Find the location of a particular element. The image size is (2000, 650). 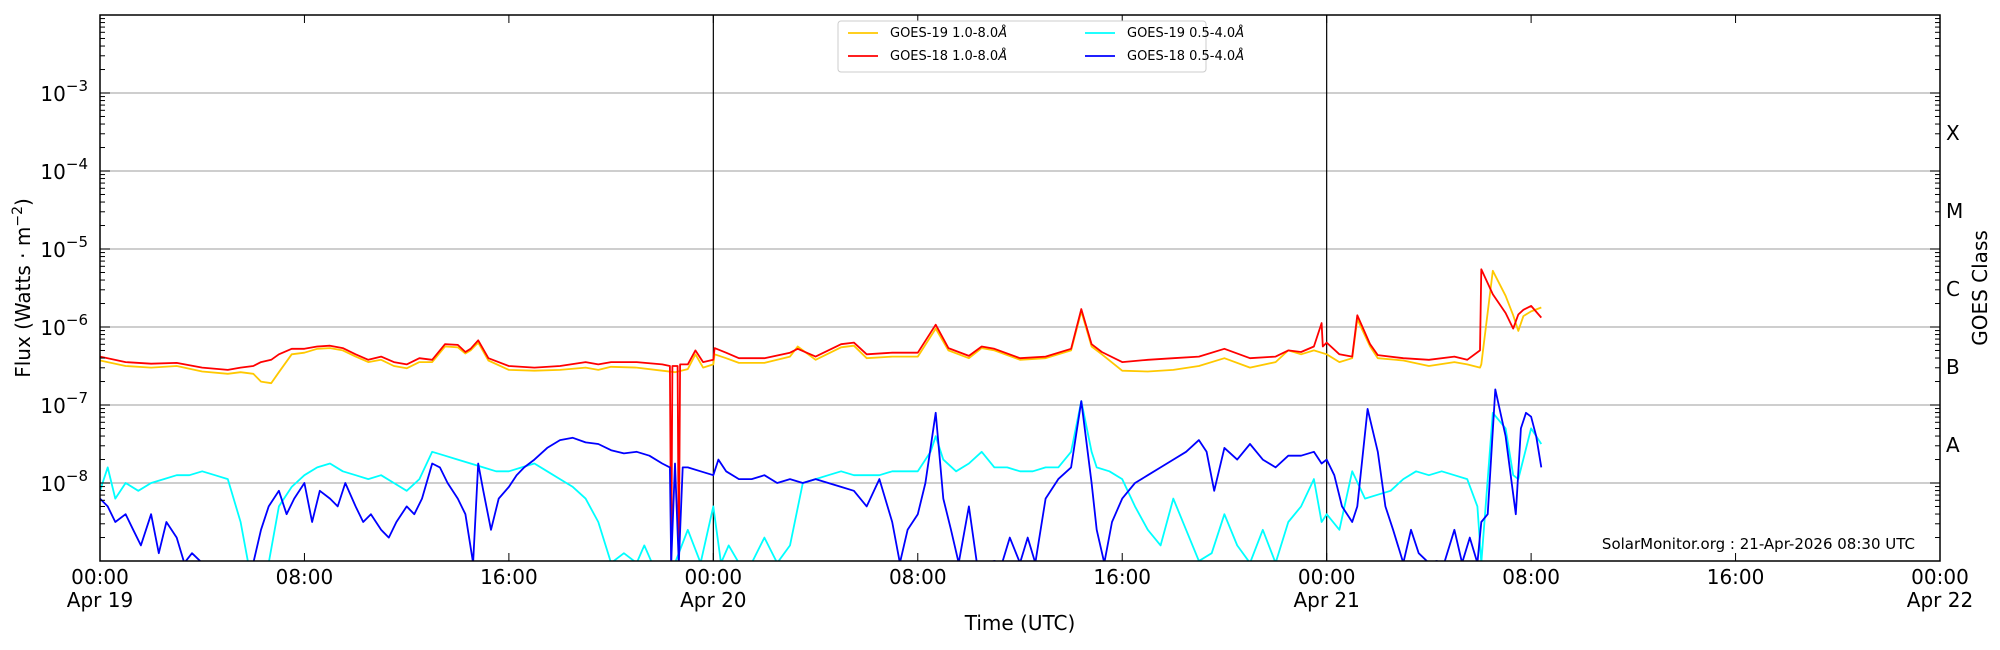

y-tick-label: 10⁻⁶ is located at coordinates (64, 325).